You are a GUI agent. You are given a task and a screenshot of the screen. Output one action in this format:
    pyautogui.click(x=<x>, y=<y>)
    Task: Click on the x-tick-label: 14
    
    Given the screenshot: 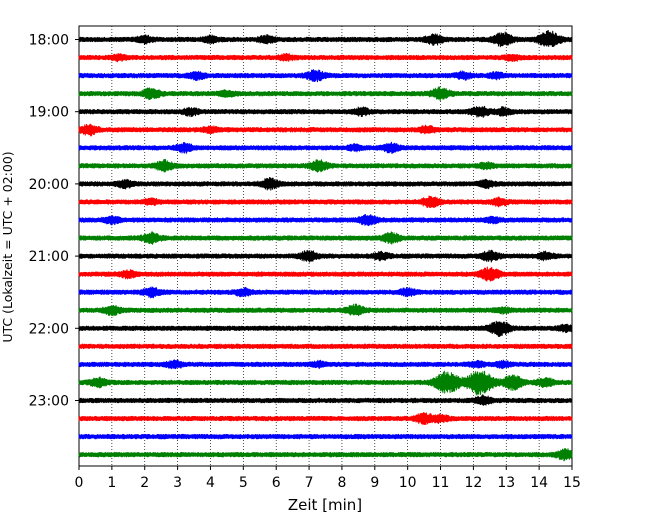 What is the action you would take?
    pyautogui.click(x=539, y=483)
    